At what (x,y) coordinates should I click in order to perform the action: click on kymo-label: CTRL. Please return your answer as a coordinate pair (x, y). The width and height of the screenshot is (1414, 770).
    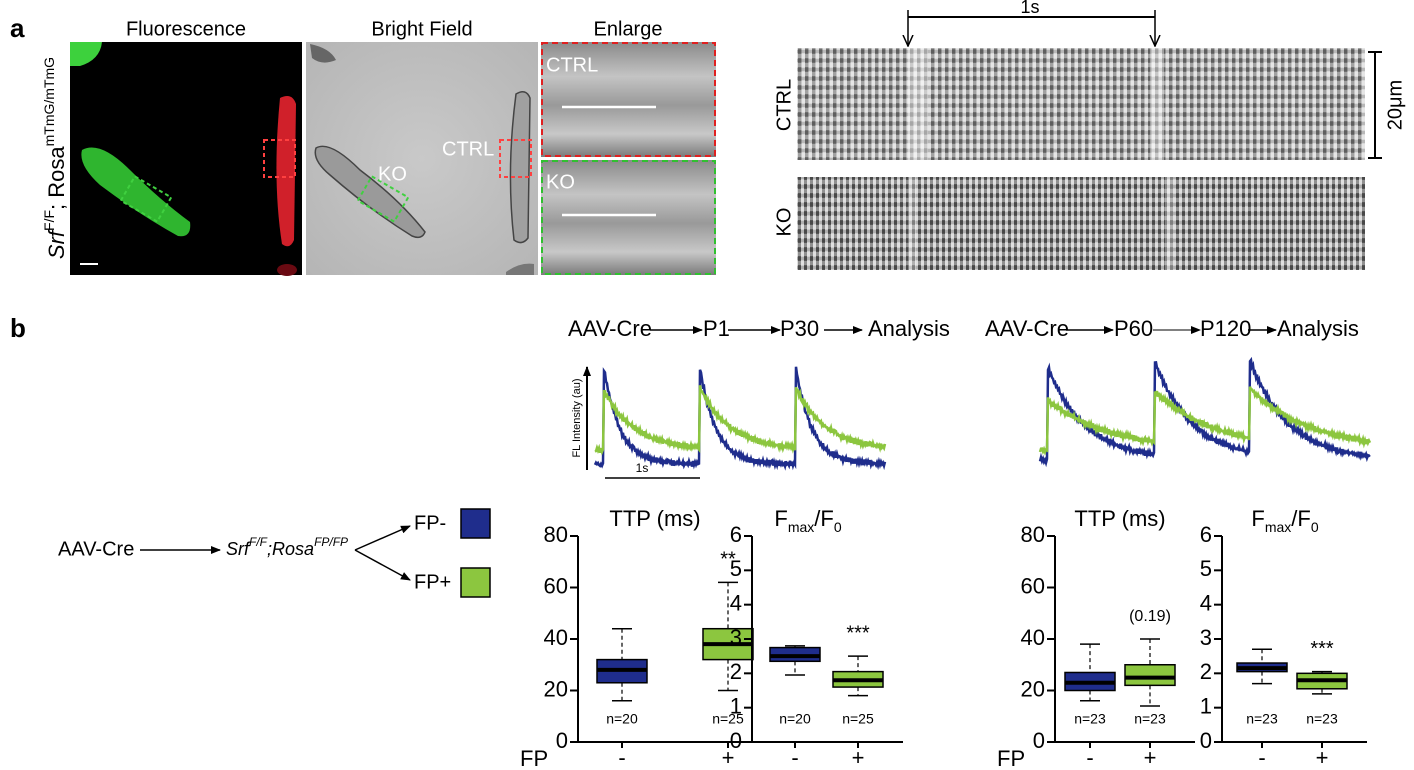
    Looking at the image, I should click on (784, 105).